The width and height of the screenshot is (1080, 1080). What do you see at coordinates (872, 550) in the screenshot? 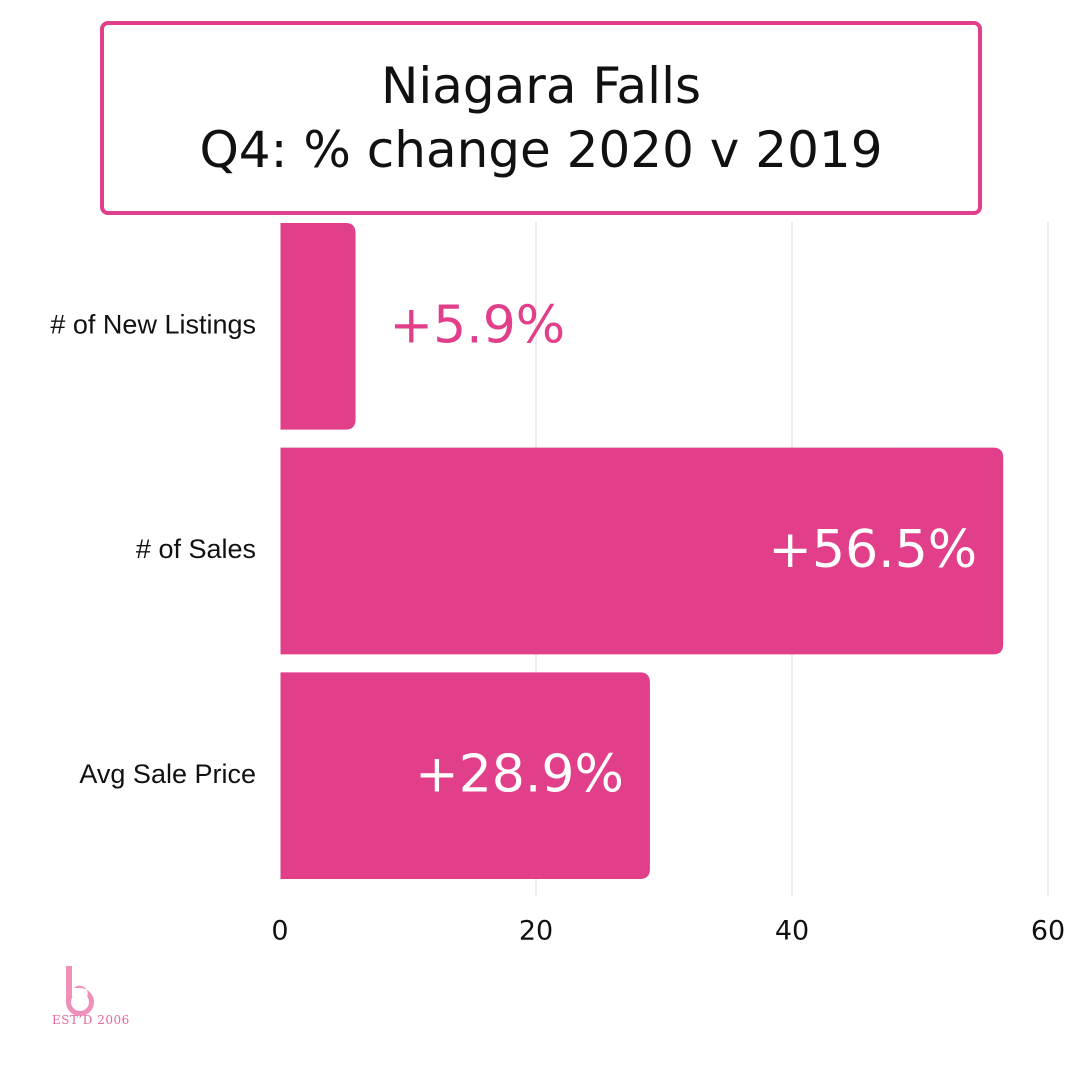
I see `data-label: +56.5%` at bounding box center [872, 550].